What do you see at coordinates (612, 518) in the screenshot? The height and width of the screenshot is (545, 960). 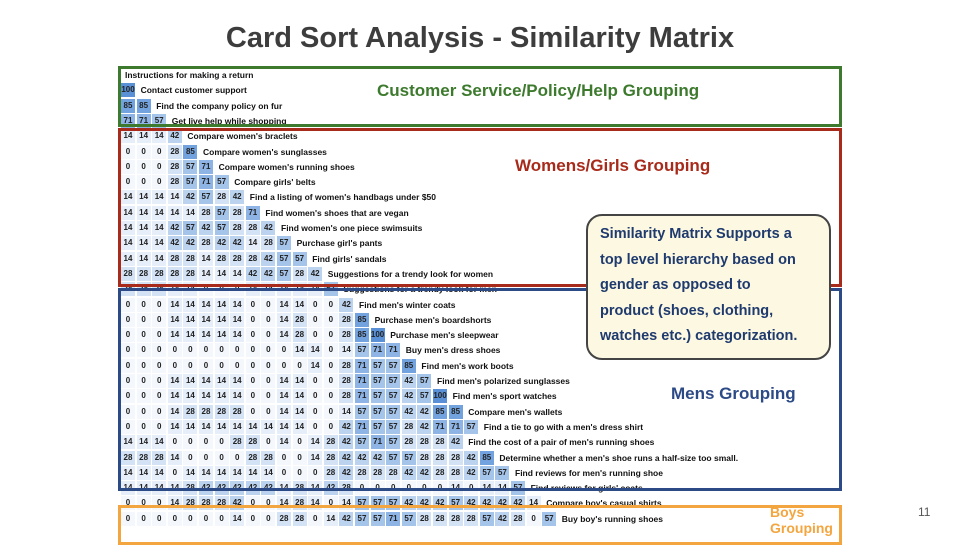 I see `matrix-row-label: Buy boy's running shoes` at bounding box center [612, 518].